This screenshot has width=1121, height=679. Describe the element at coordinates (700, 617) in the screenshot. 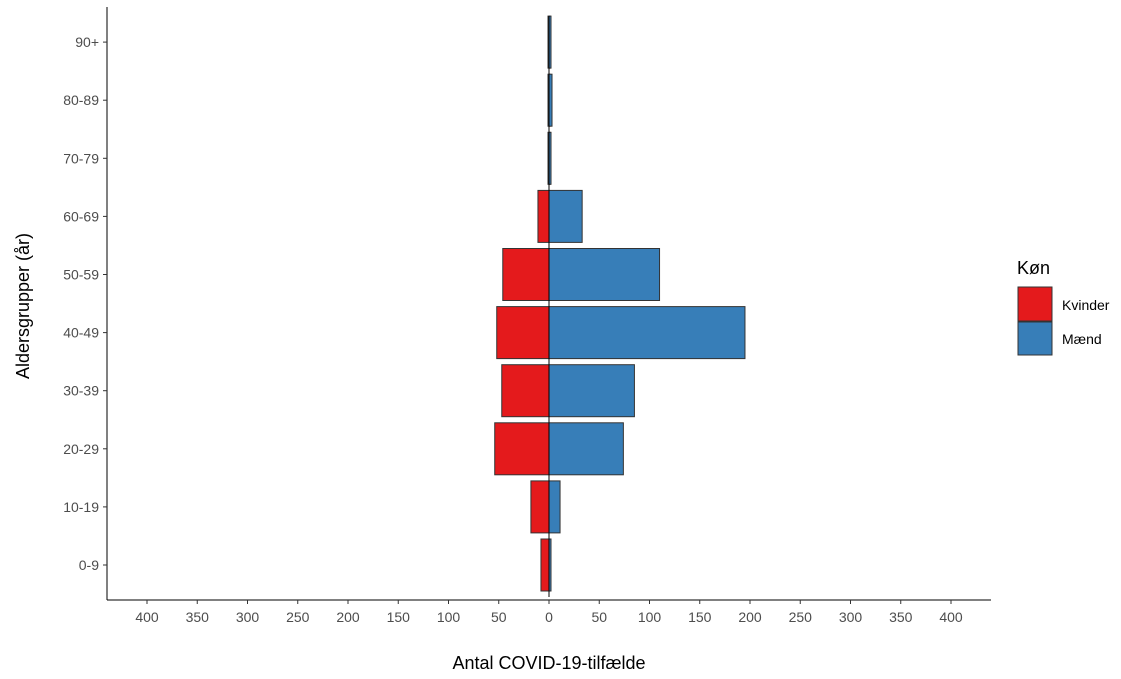

I see `x-tick-label-11: 150` at that location.